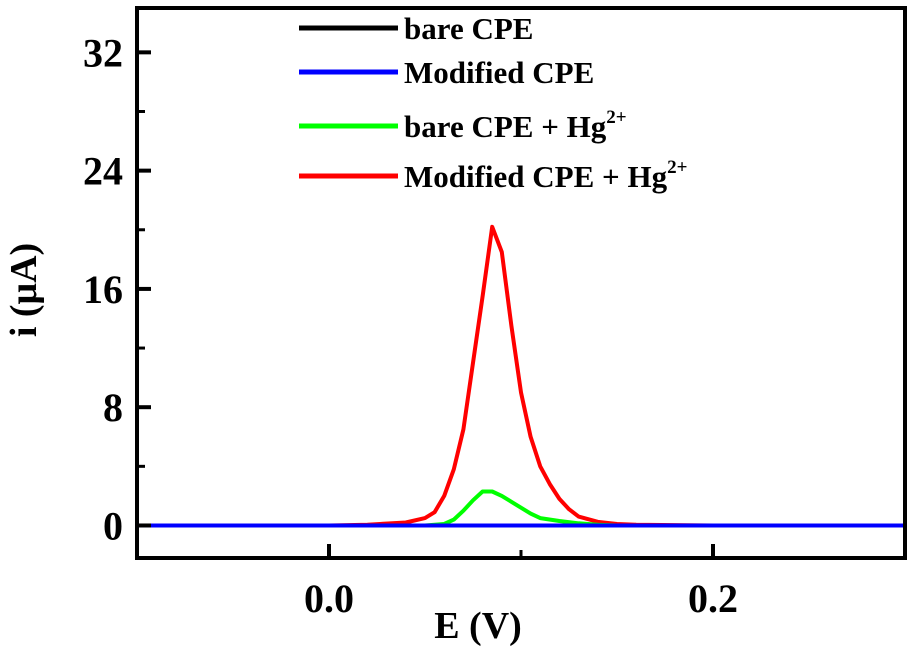 Image resolution: width=907 pixels, height=651 pixels. What do you see at coordinates (545, 175) in the screenshot?
I see `legend-label: Modified CPE + Hg2+` at bounding box center [545, 175].